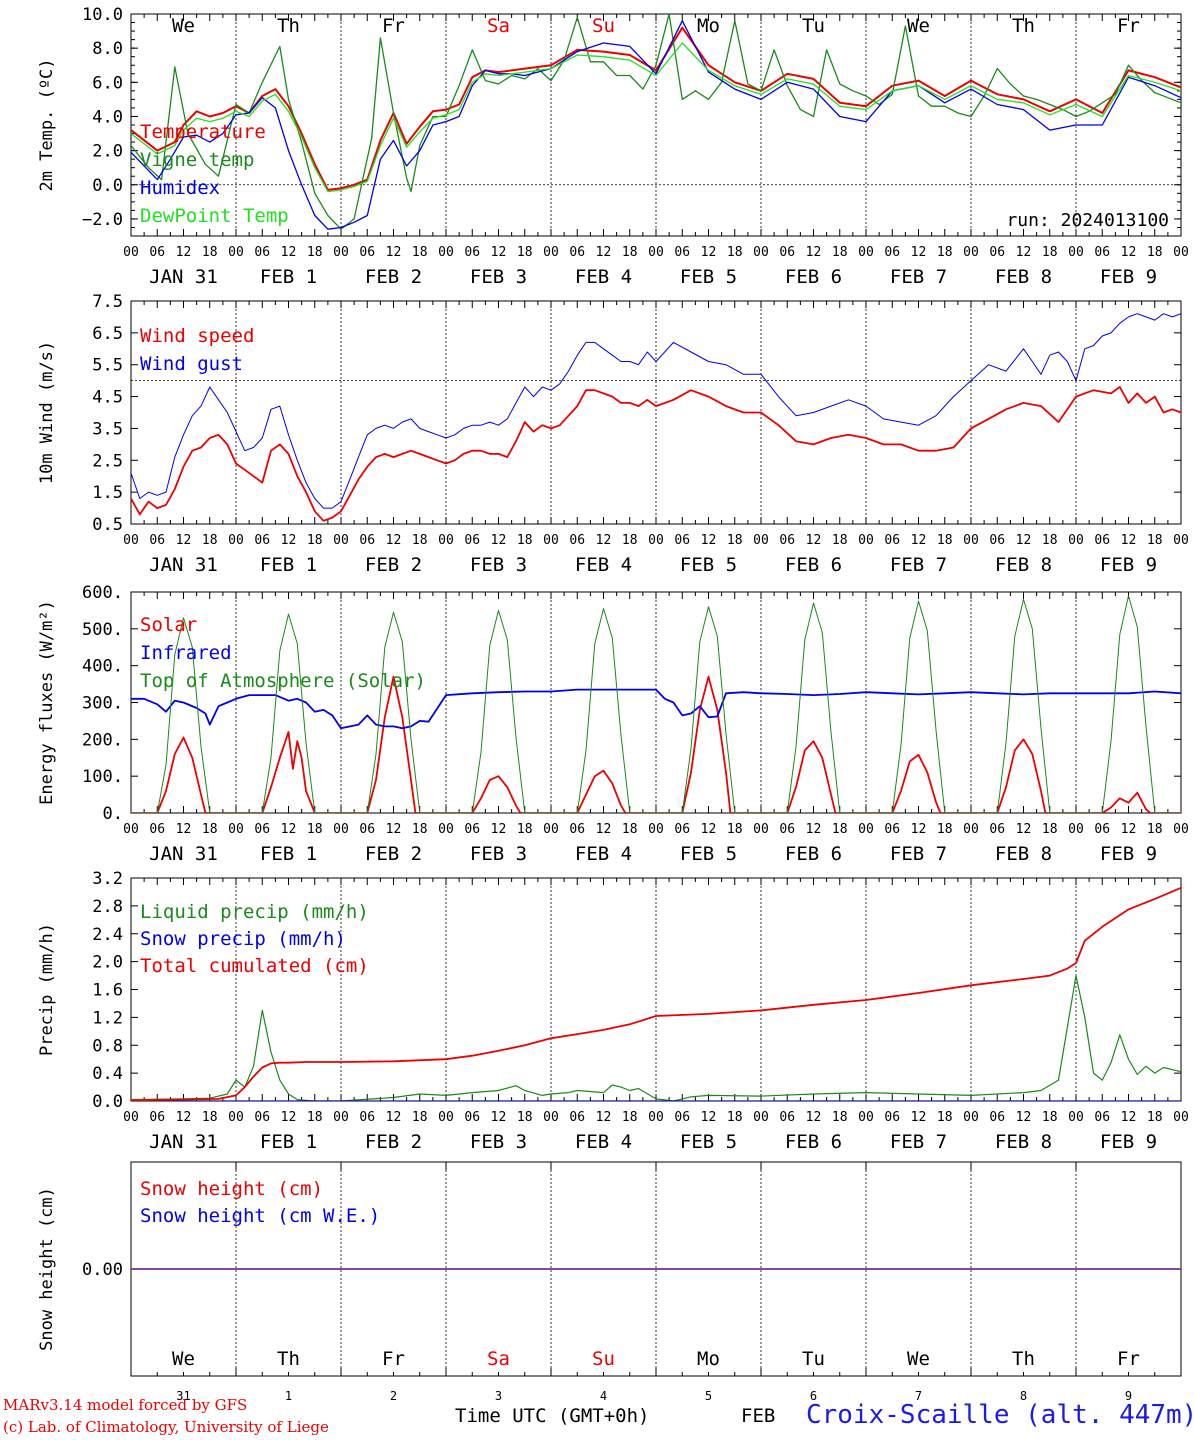  I want to click on date-label: JAN 31, so click(183, 565).